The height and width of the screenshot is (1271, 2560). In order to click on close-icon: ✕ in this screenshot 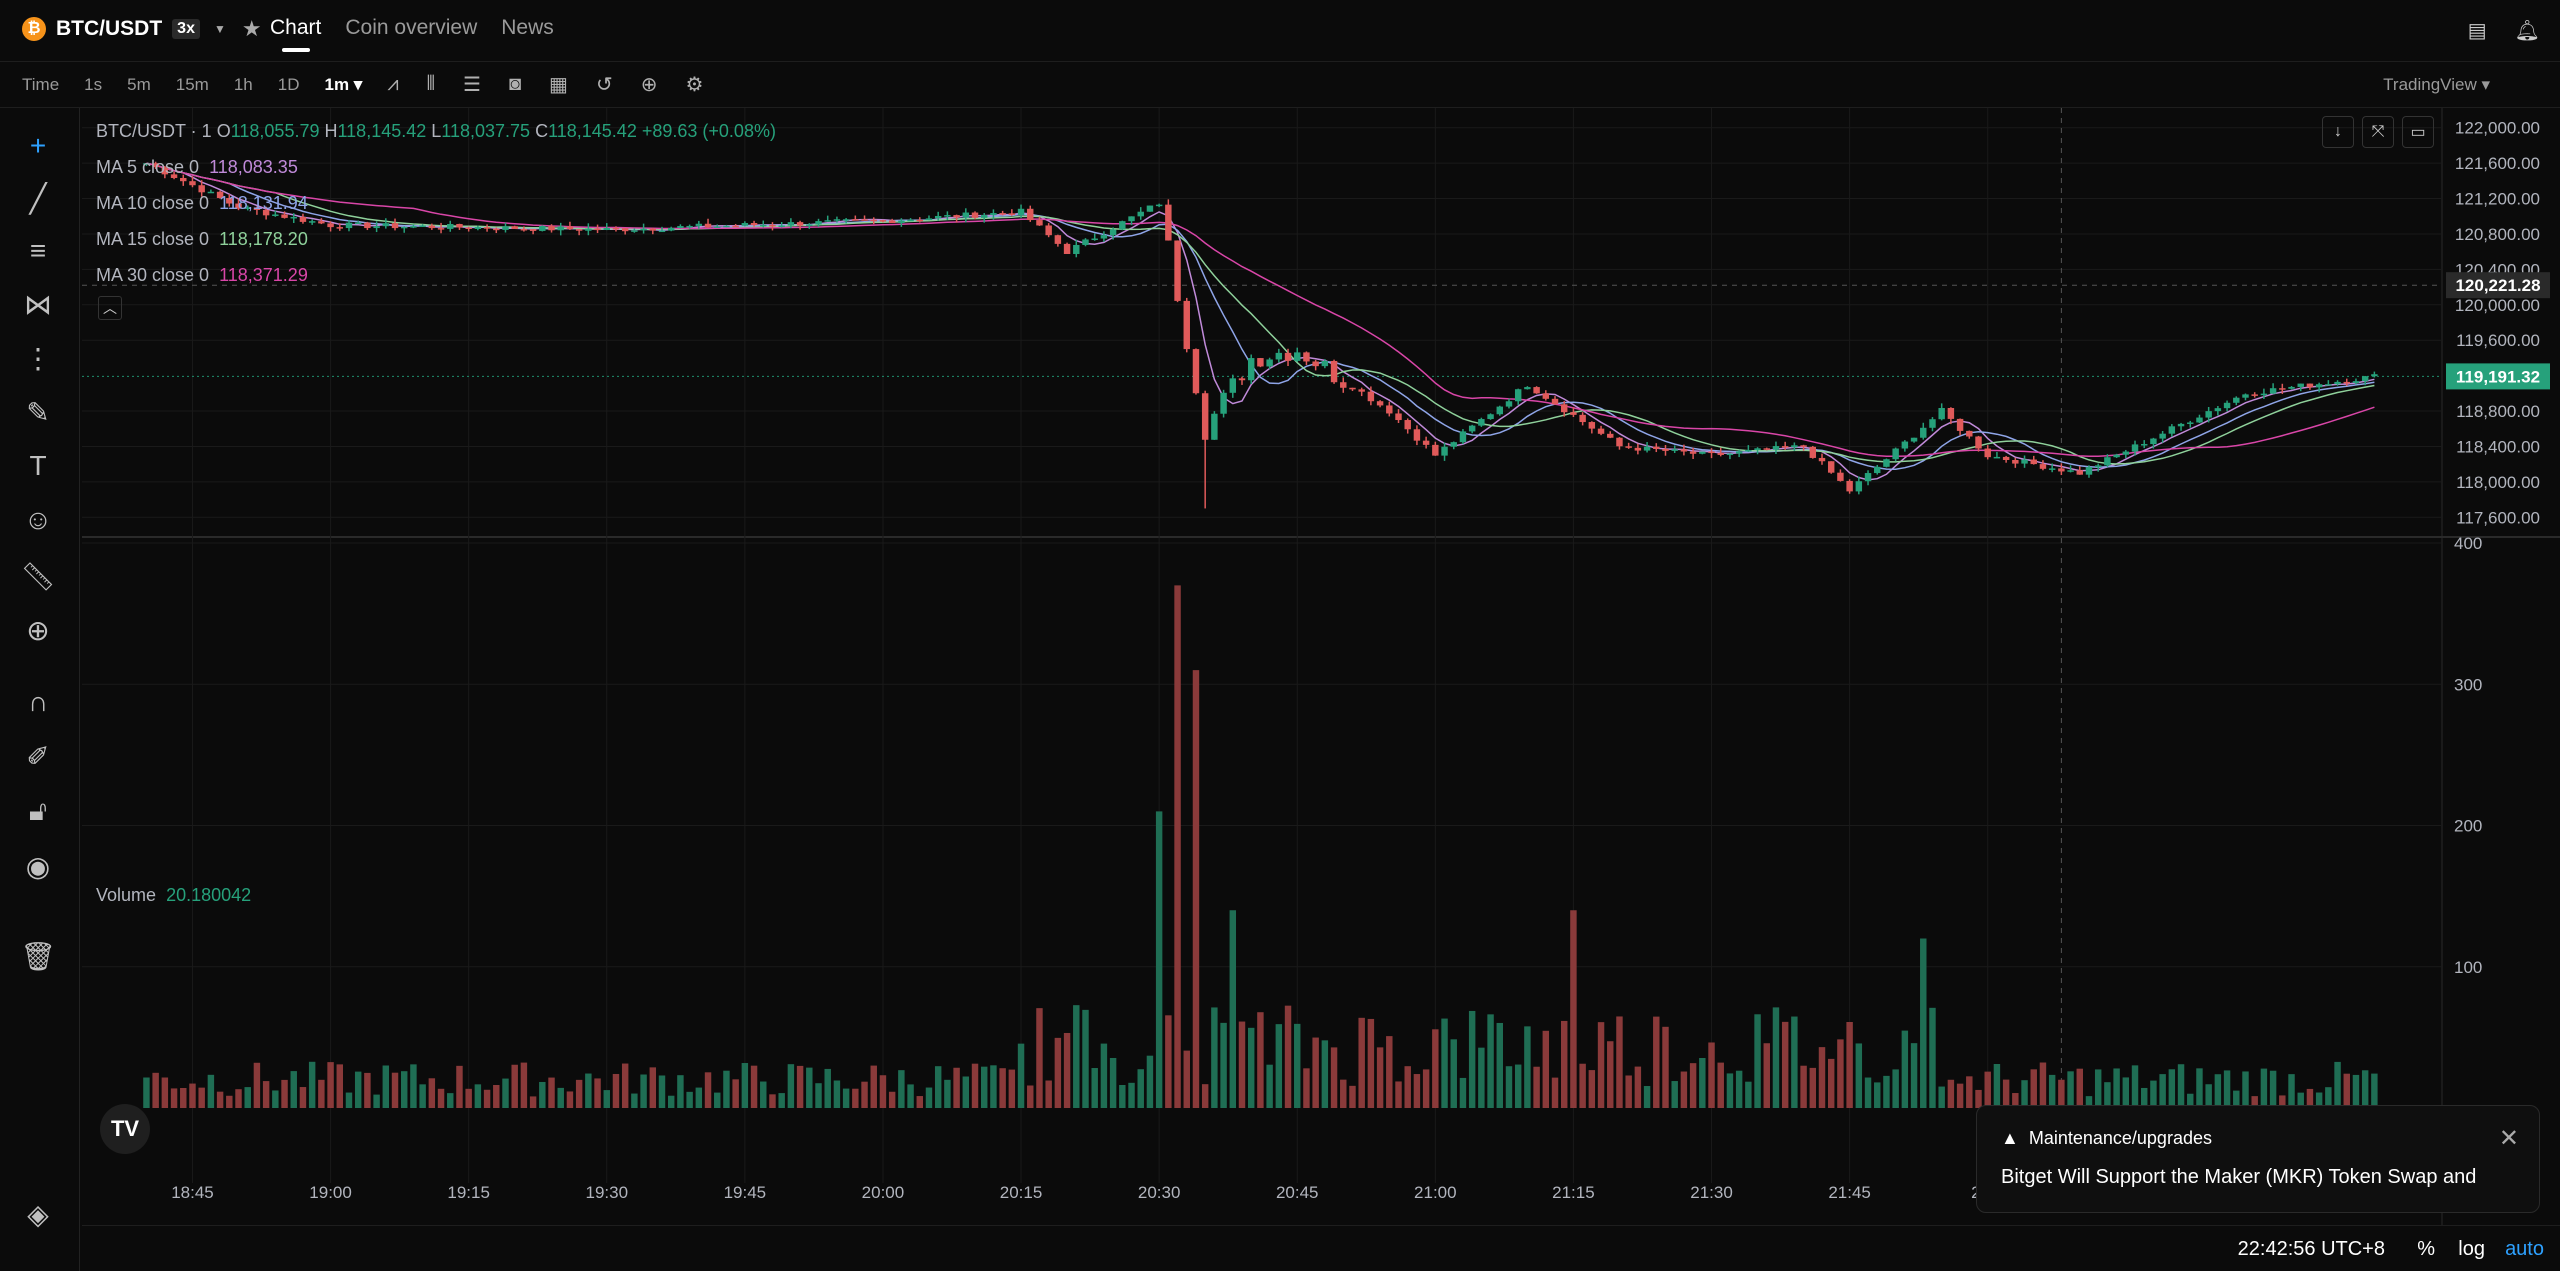, I will do `click(2508, 1138)`.